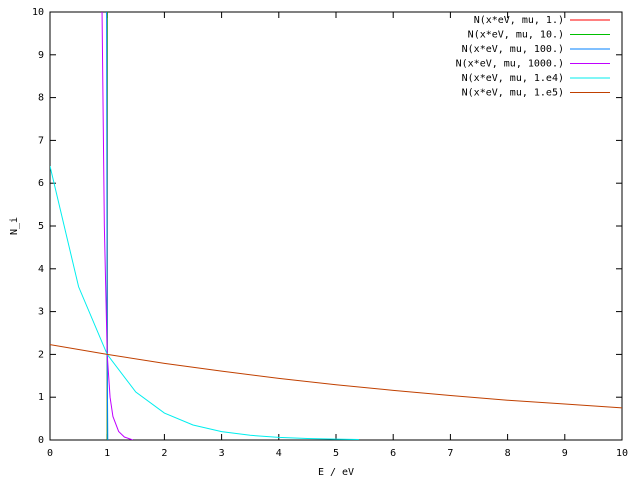  What do you see at coordinates (279, 453) in the screenshot?
I see `x-tick-label: 4` at bounding box center [279, 453].